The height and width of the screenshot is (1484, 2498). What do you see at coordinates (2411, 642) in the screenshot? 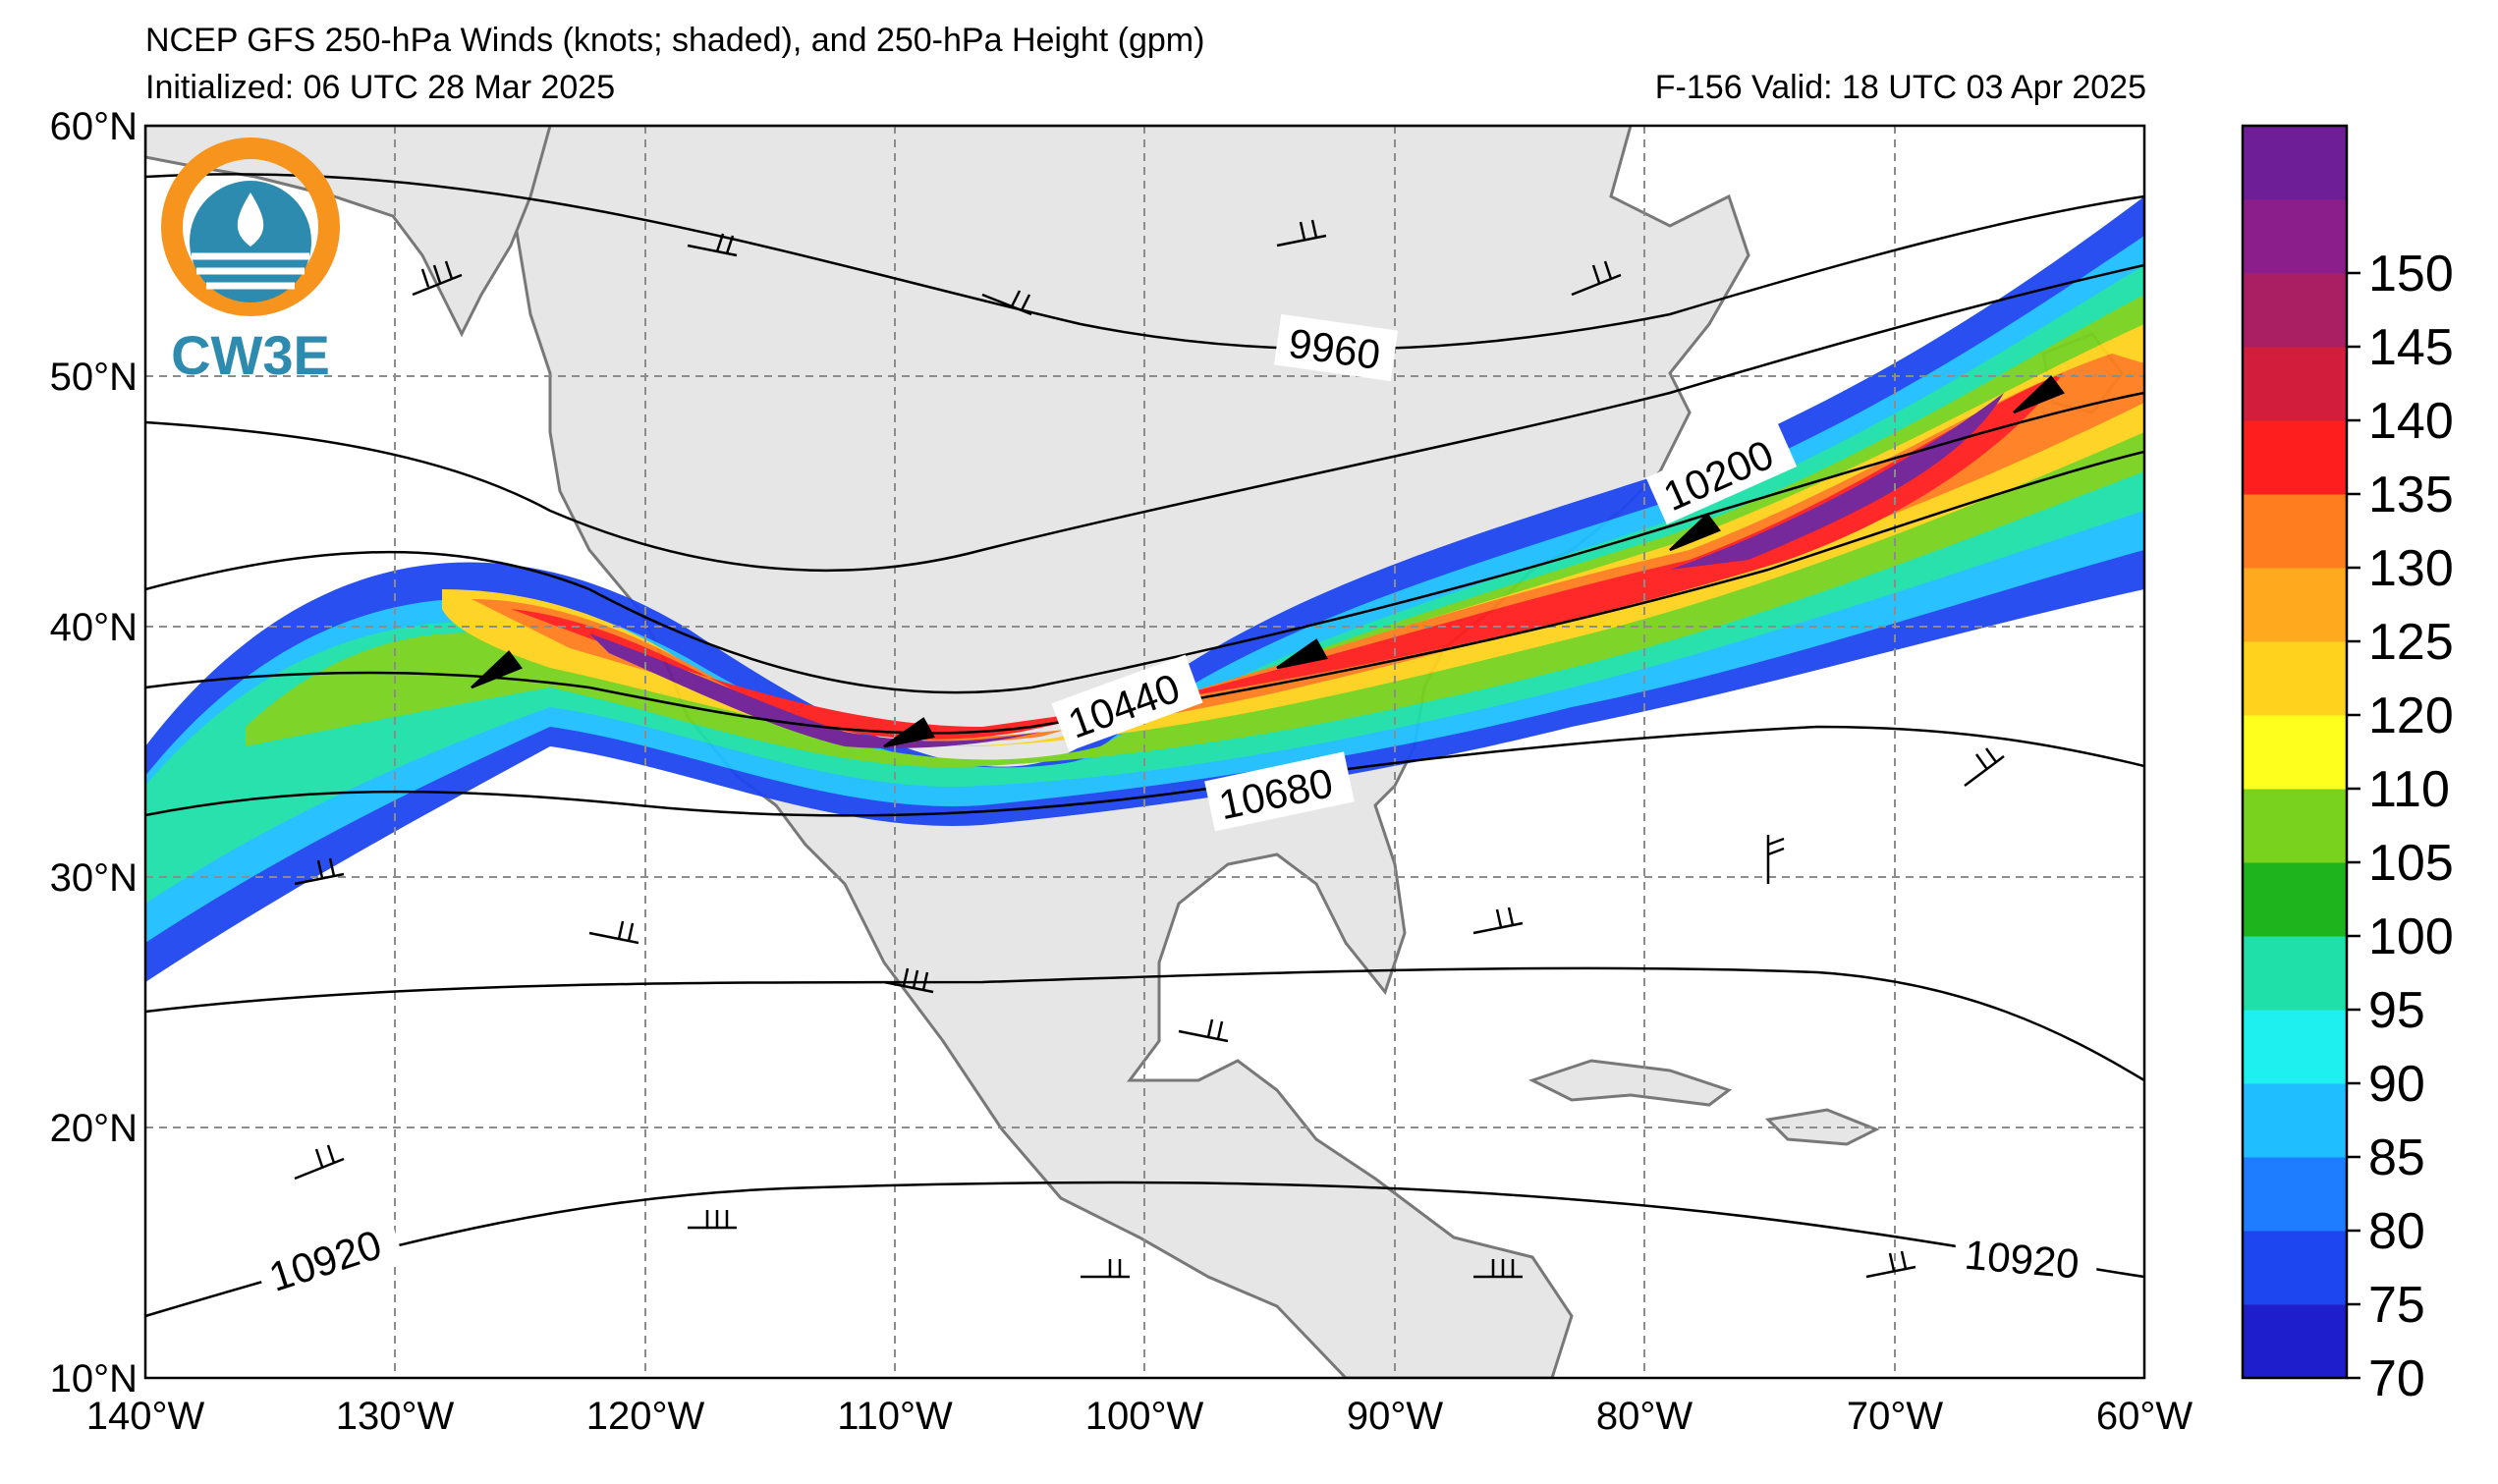
I see `colorbar-label: 125` at bounding box center [2411, 642].